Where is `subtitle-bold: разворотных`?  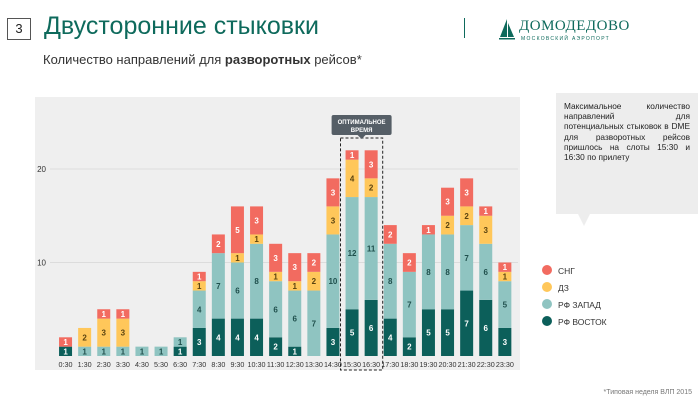 subtitle-bold: разворотных is located at coordinates (267, 59).